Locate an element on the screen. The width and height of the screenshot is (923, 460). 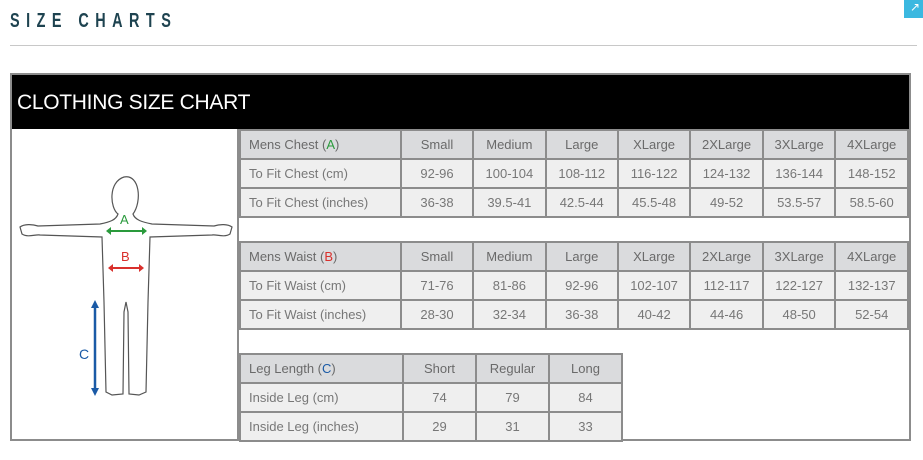
size-value: 39.5-41 is located at coordinates (509, 202).